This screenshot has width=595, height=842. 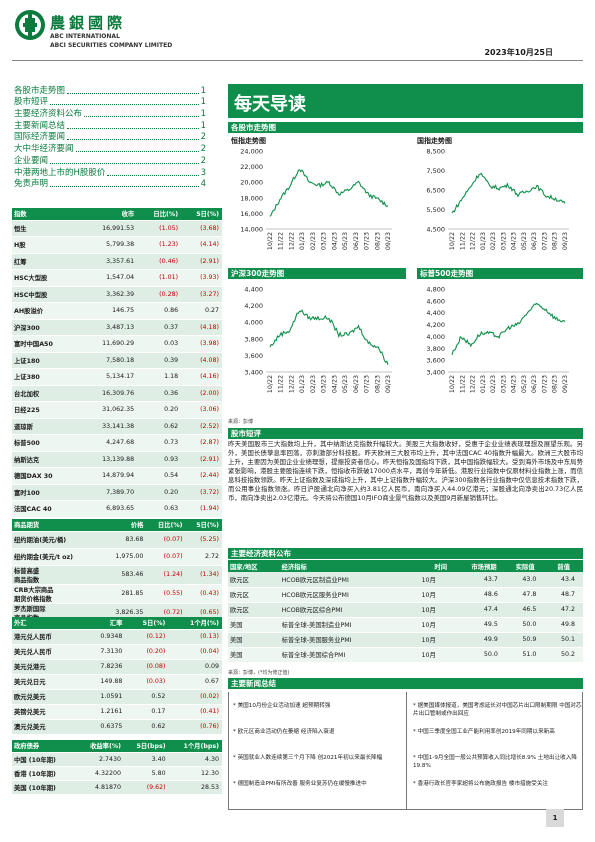 I want to click on news-divider, so click(x=406, y=751).